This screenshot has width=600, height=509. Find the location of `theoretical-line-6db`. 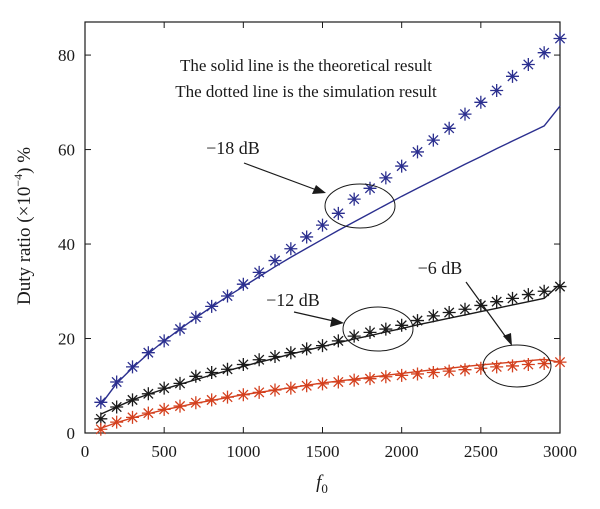

theoretical-line-6db is located at coordinates (330, 393).